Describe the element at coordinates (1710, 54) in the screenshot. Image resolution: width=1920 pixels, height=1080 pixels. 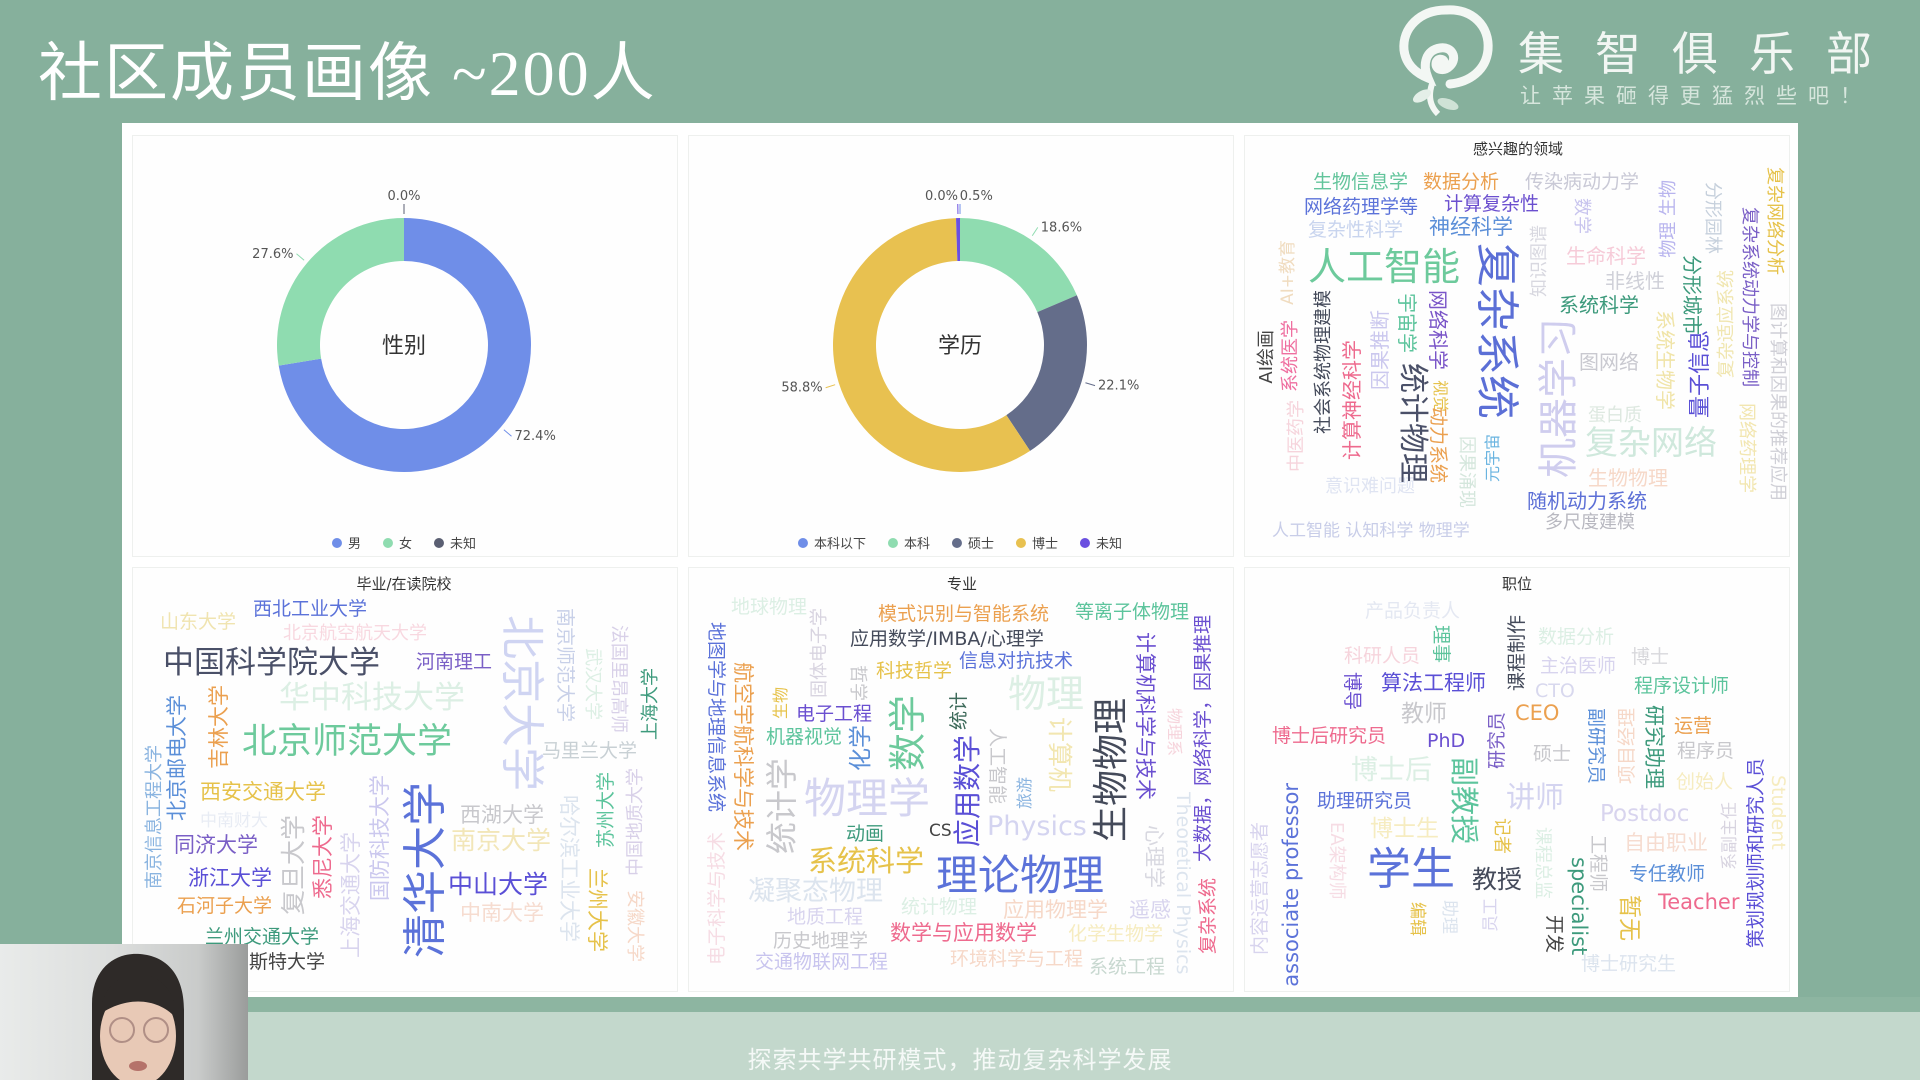
I see `logo-name: 集智俱乐部` at that location.